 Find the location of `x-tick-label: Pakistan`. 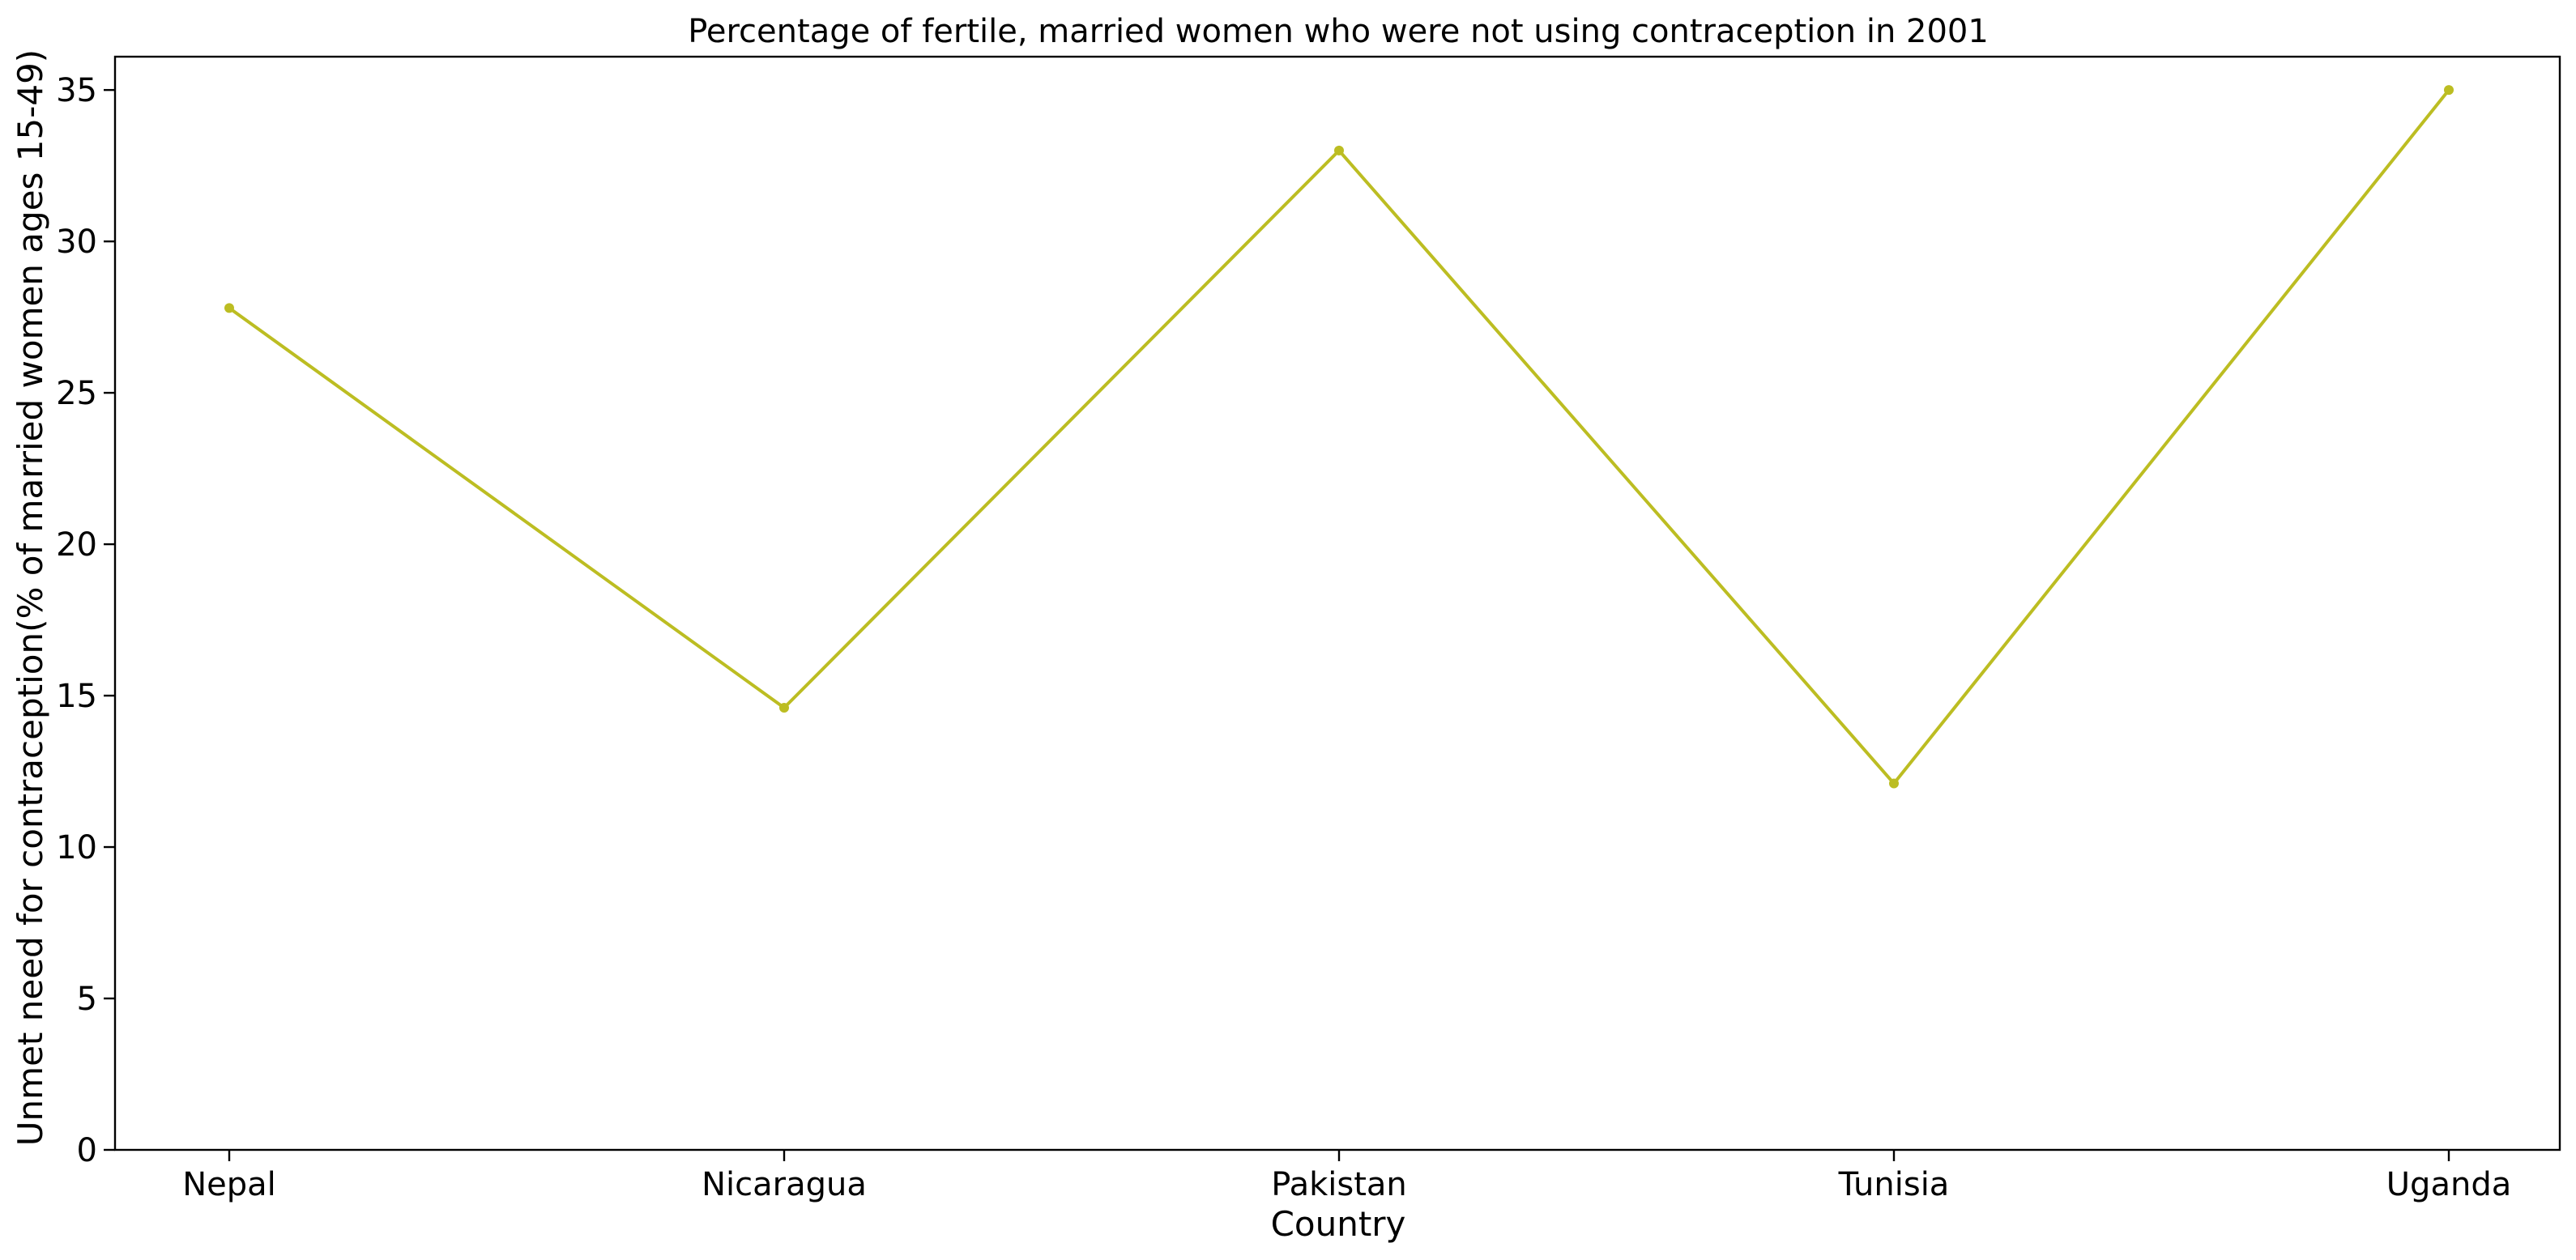

x-tick-label: Pakistan is located at coordinates (1339, 1184).